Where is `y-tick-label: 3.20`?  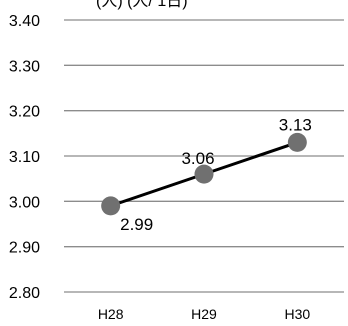 y-tick-label: 3.20 is located at coordinates (24, 112).